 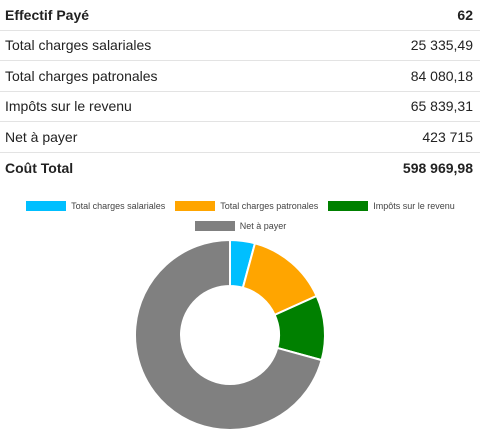 What do you see at coordinates (240, 15) in the screenshot?
I see `row-effectif-paye: Effectif Payé 62` at bounding box center [240, 15].